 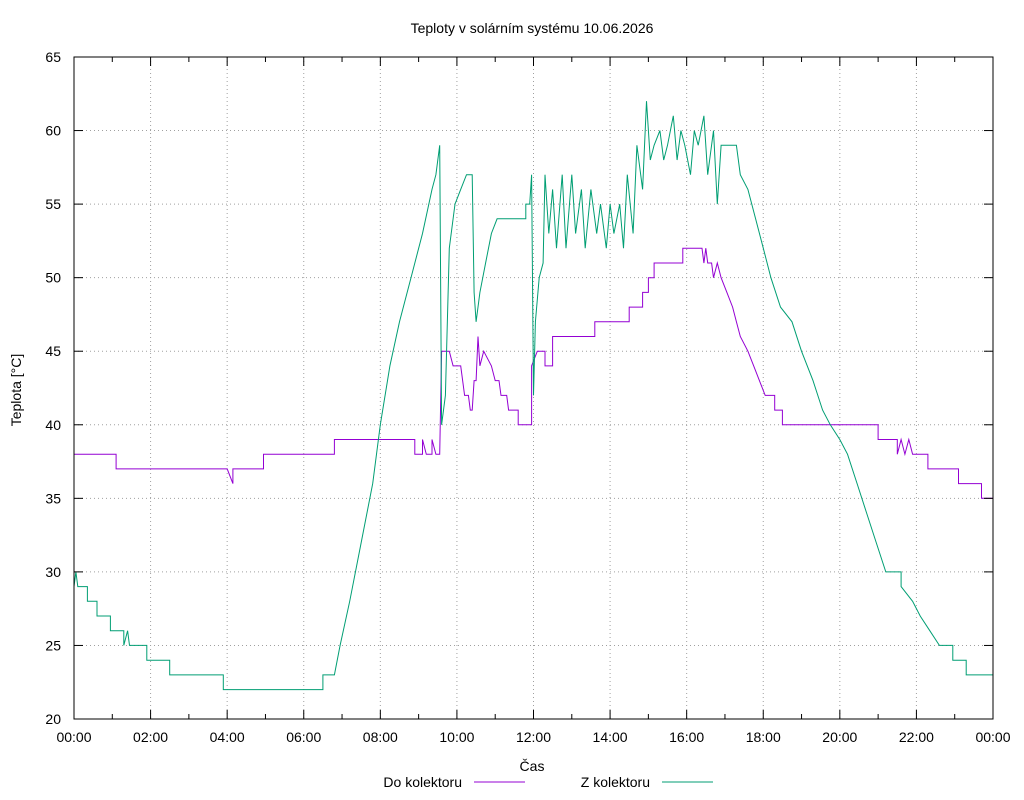 I want to click on y-tick-label: 25, so click(x=53, y=645).